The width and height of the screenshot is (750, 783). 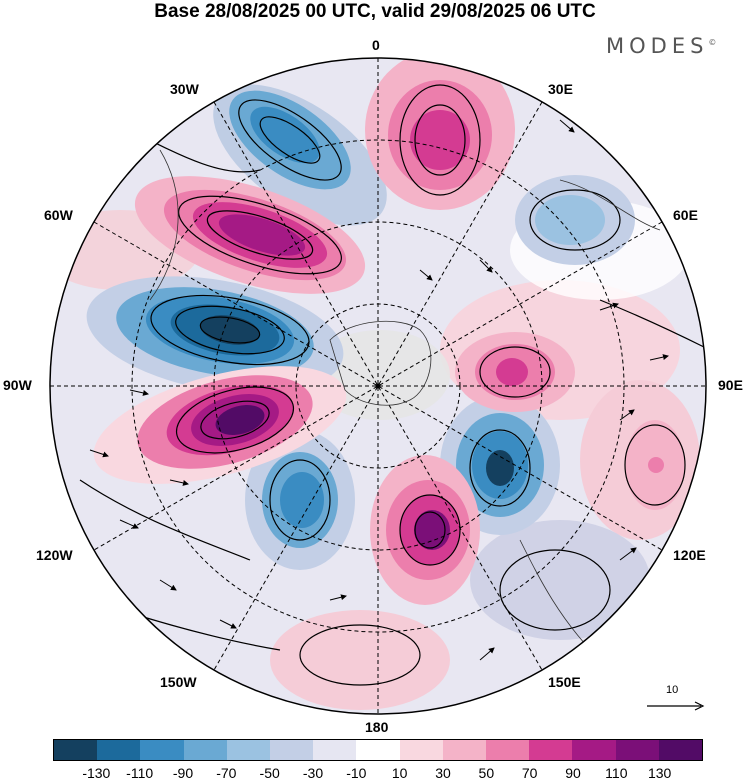 I want to click on lon-label-0: 0, so click(x=376, y=45).